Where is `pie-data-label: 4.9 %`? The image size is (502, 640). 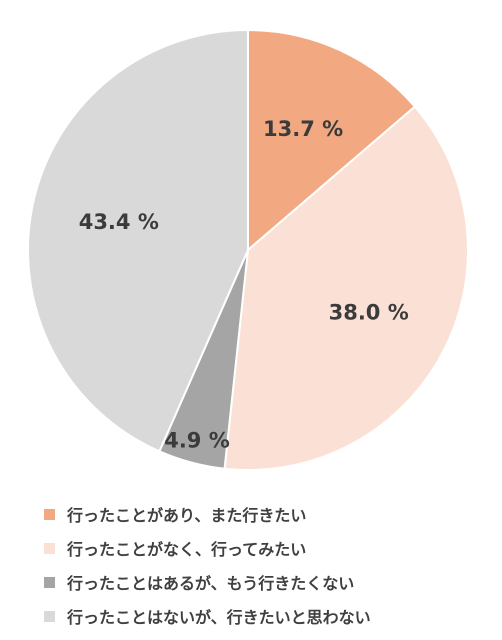
pie-data-label: 4.9 % is located at coordinates (197, 440).